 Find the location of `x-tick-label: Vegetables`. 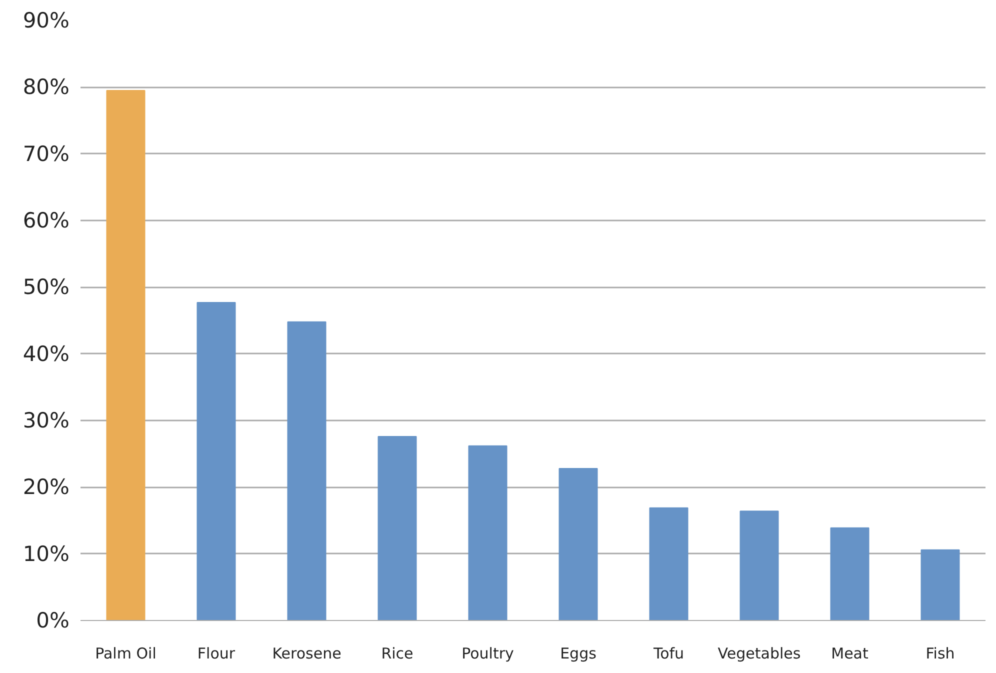

x-tick-label: Vegetables is located at coordinates (759, 653).